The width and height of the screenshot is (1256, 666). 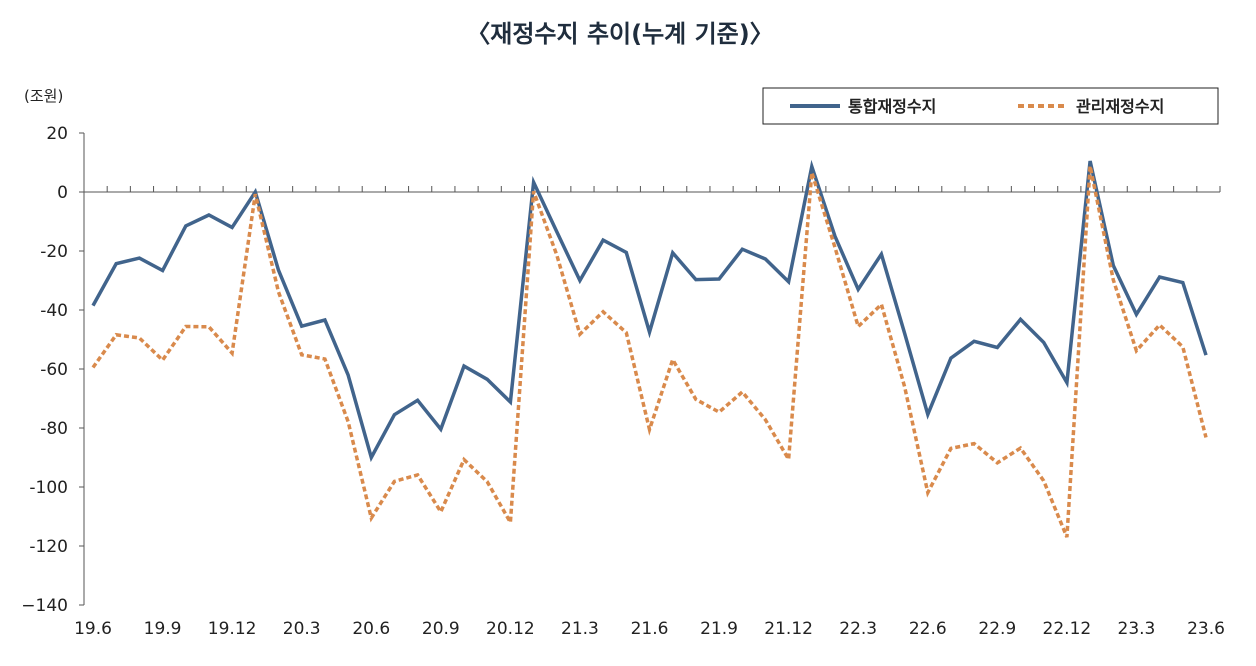 What do you see at coordinates (1137, 629) in the screenshot?
I see `x-tick-label: 23.3` at bounding box center [1137, 629].